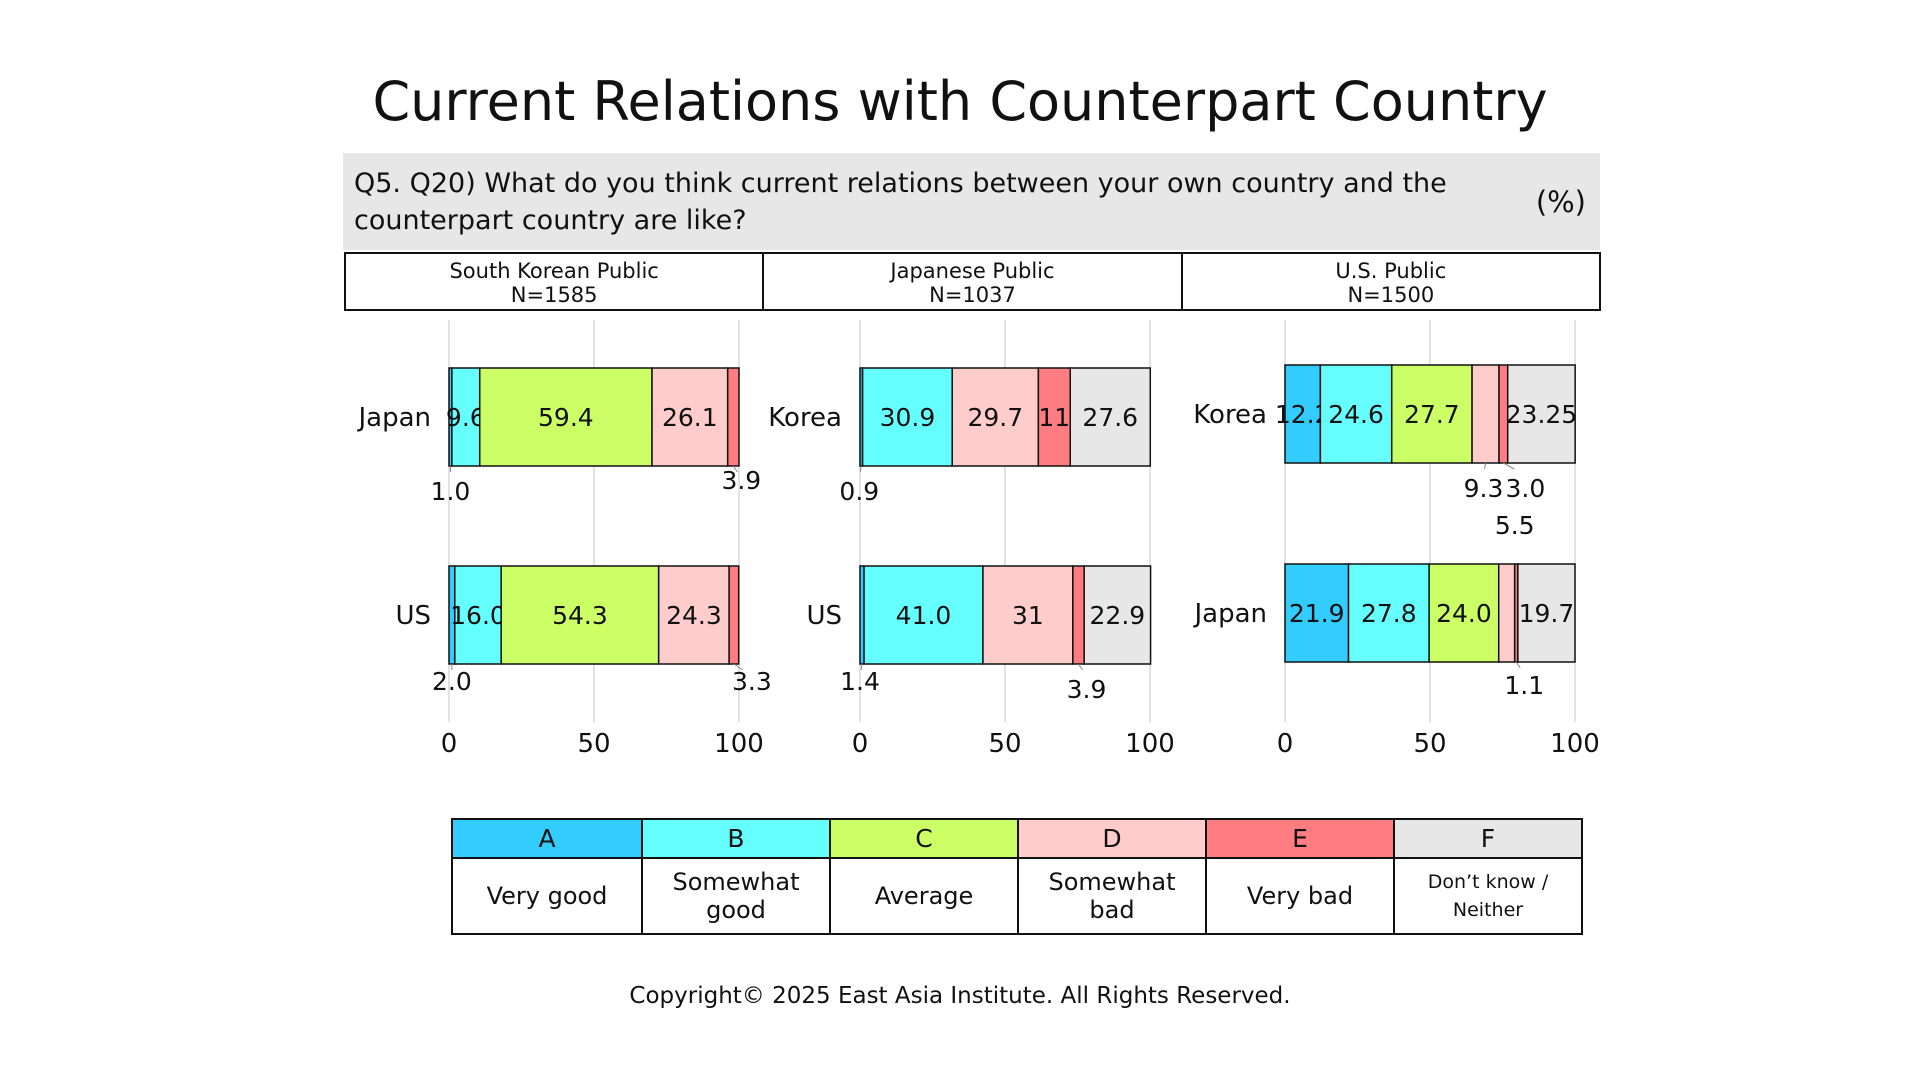  I want to click on data-label: 3.0, so click(1525, 488).